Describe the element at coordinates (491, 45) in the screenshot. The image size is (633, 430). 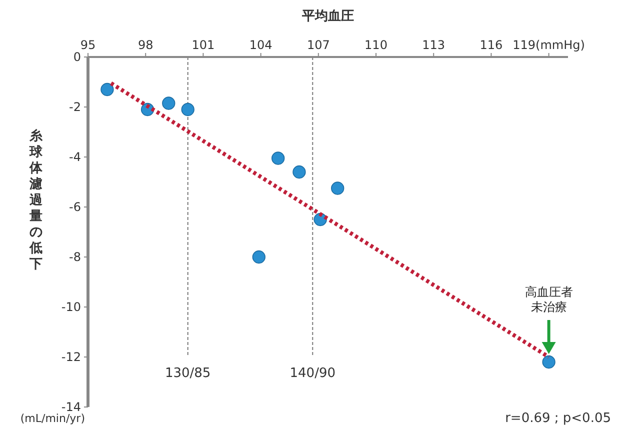
I see `x-tick-label: 116` at that location.